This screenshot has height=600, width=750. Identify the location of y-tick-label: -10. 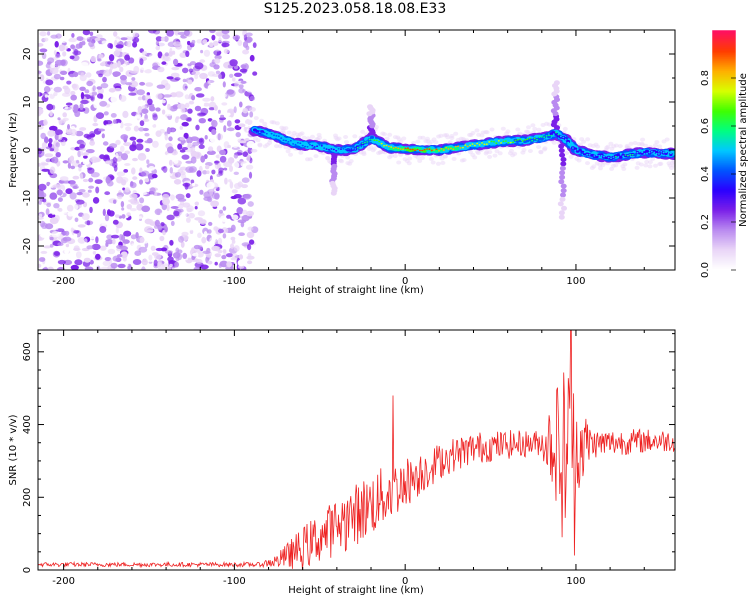
(27, 198).